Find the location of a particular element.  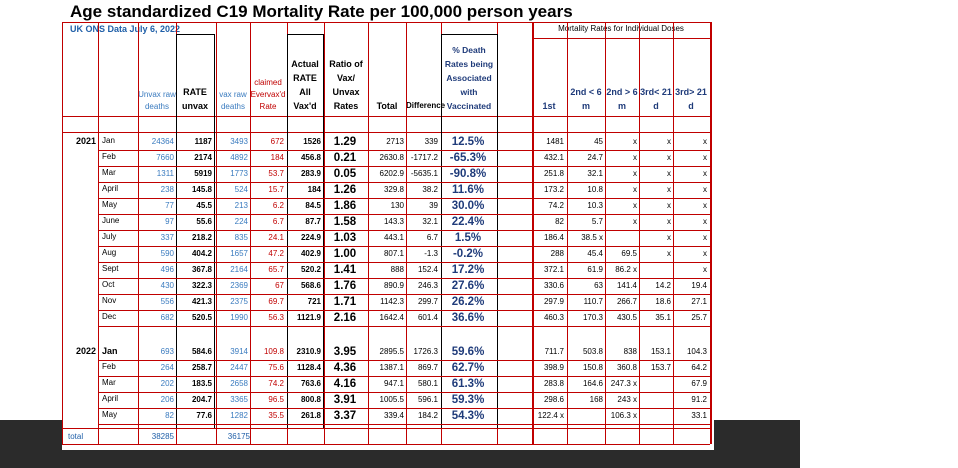

cell-actual-rate: 800.8 is located at coordinates (310, 399).